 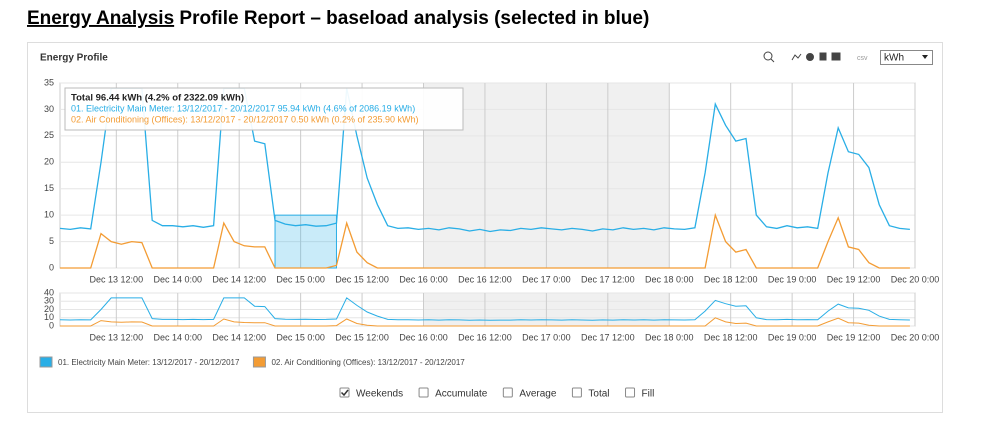 What do you see at coordinates (100, 18) in the screenshot?
I see `title-link: Energy Analysis` at bounding box center [100, 18].